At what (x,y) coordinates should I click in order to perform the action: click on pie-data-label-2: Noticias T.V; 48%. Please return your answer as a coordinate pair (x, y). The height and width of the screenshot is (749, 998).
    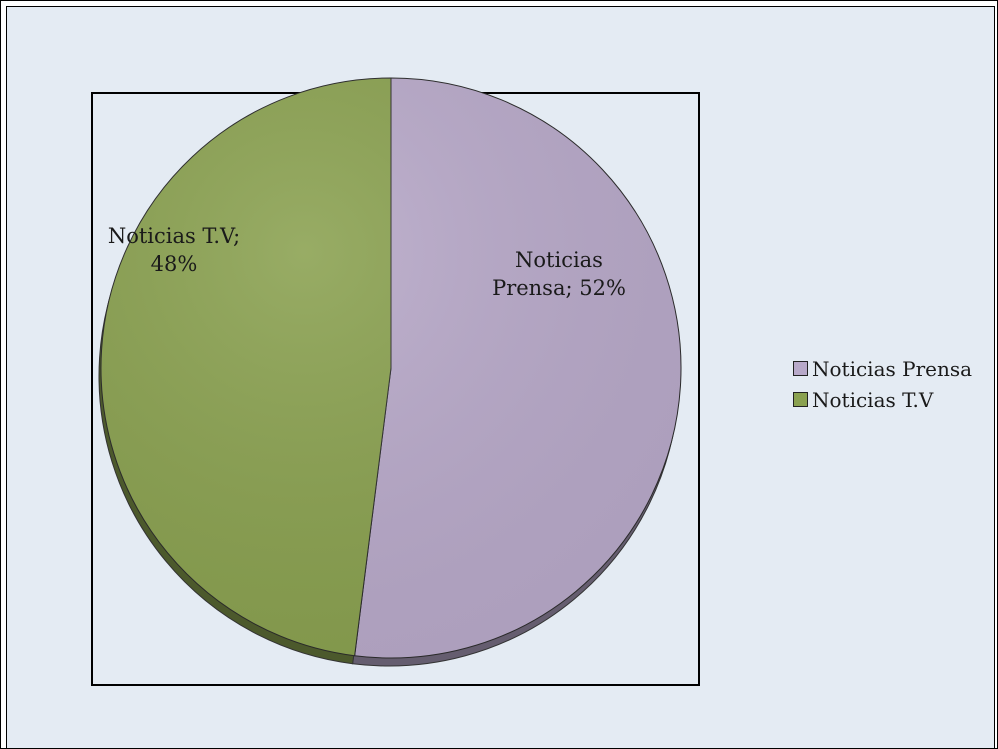
    Looking at the image, I should click on (174, 250).